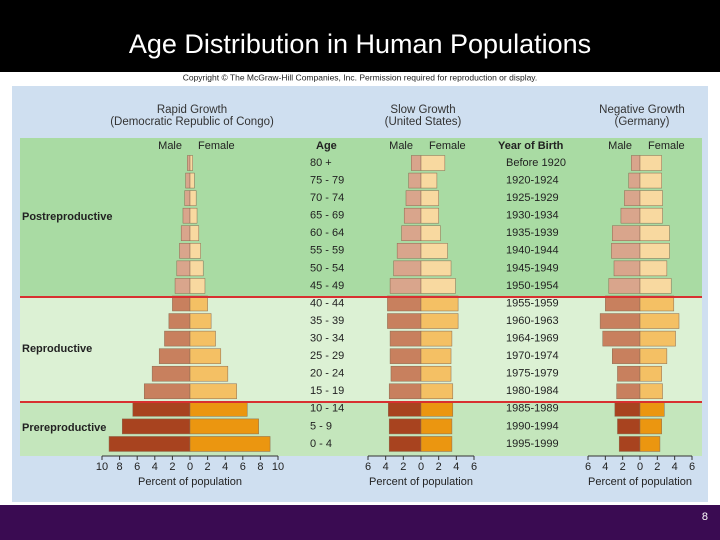  What do you see at coordinates (705, 517) in the screenshot?
I see `page-number: 8` at bounding box center [705, 517].